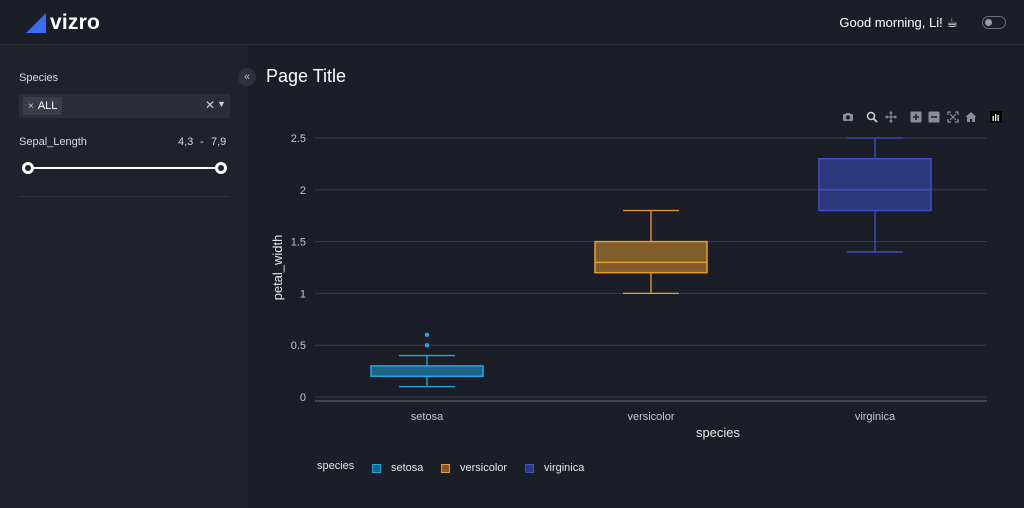 The width and height of the screenshot is (1024, 508). What do you see at coordinates (298, 139) in the screenshot?
I see `y-tick-label: 2.5` at bounding box center [298, 139].